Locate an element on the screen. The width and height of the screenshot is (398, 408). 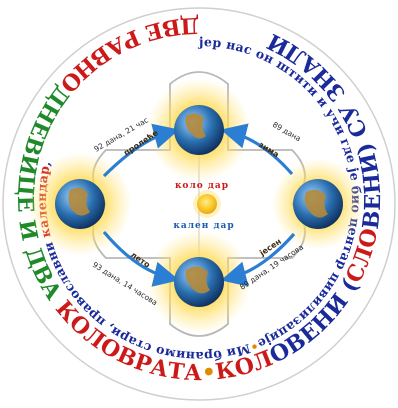
center-kolodar: коло дар is located at coordinates (202, 186).